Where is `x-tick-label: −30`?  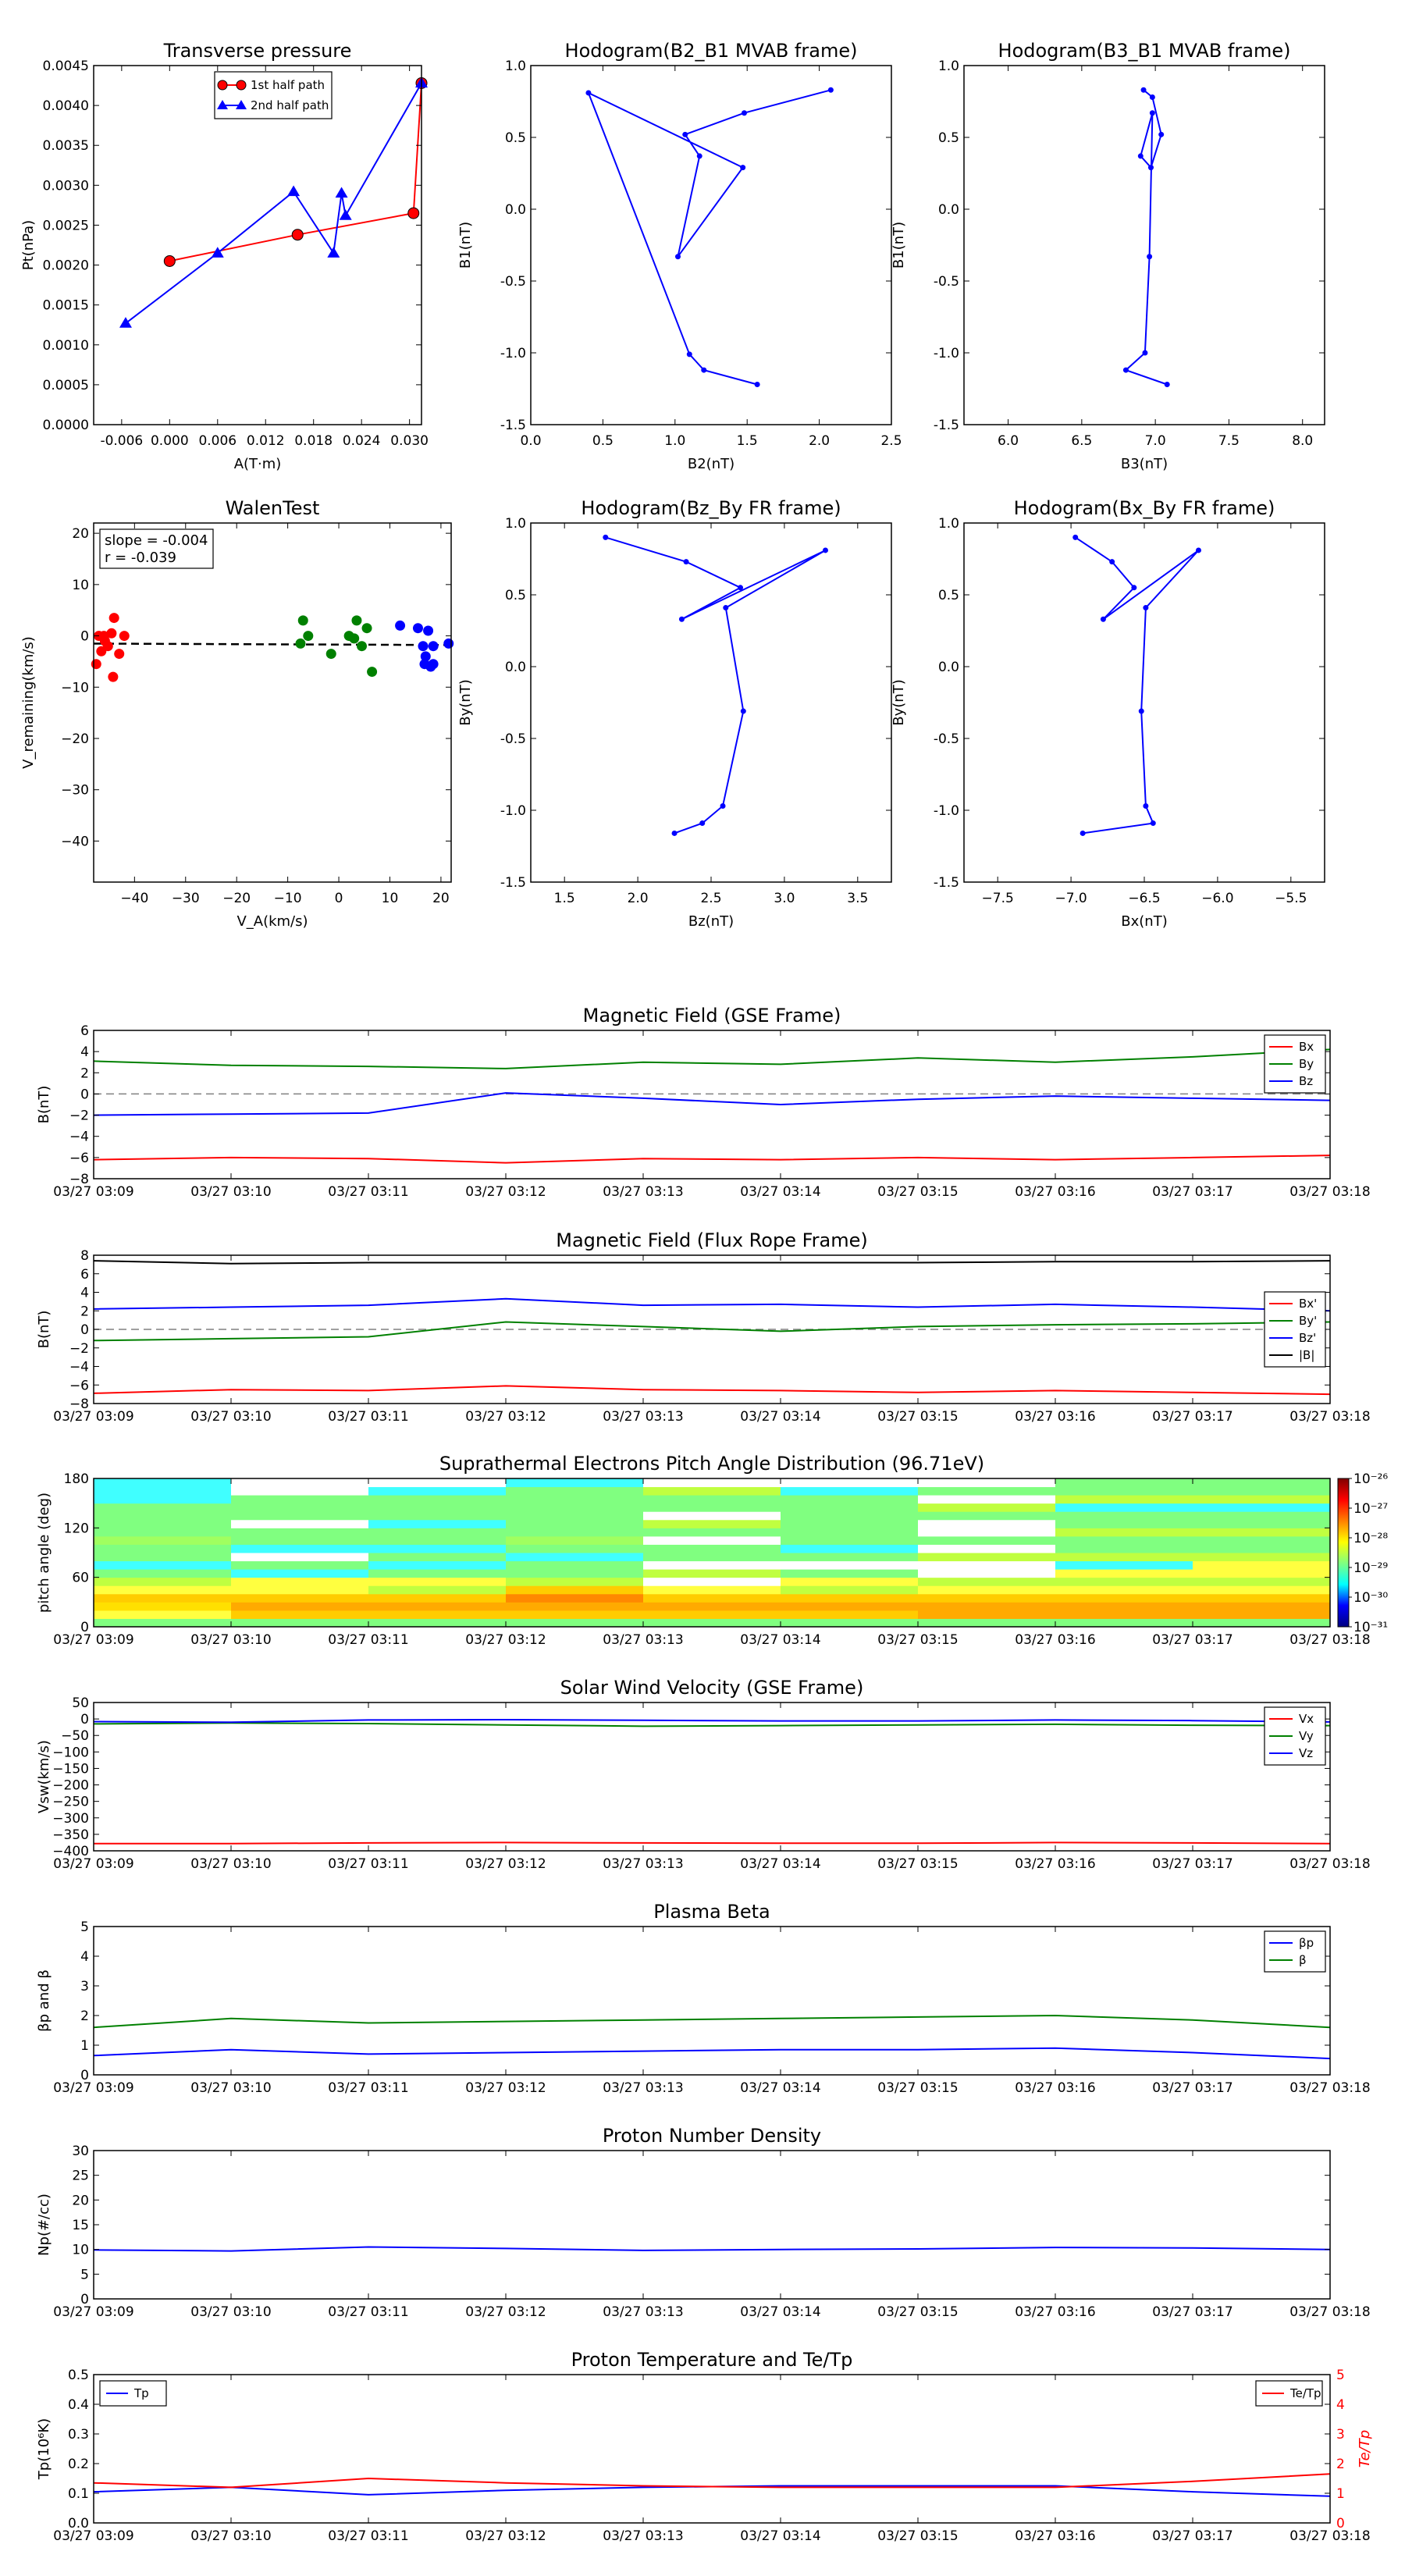 x-tick-label: −30 is located at coordinates (186, 899).